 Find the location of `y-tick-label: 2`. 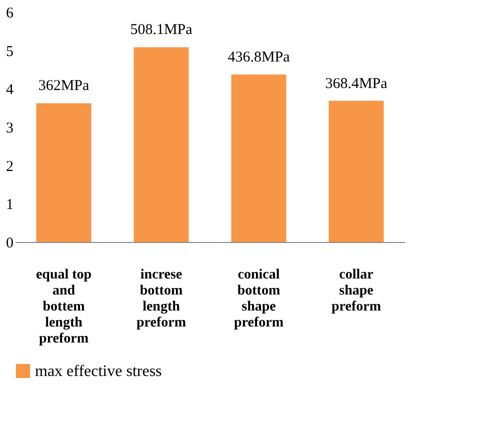

y-tick-label: 2 is located at coordinates (10, 166).